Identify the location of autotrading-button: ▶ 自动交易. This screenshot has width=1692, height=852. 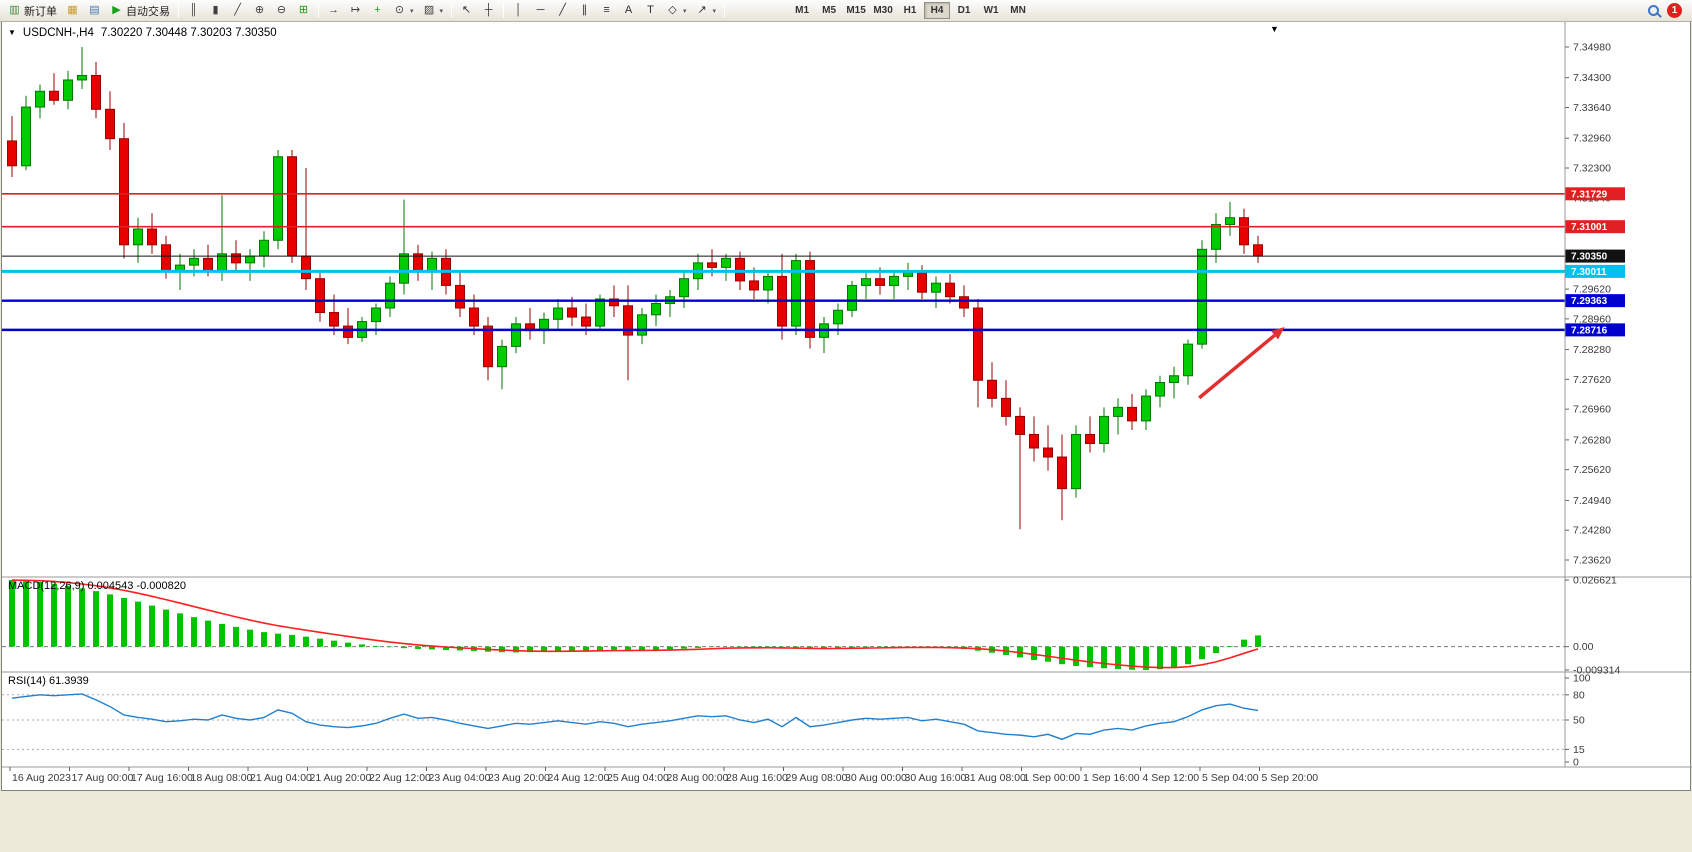
(140, 11).